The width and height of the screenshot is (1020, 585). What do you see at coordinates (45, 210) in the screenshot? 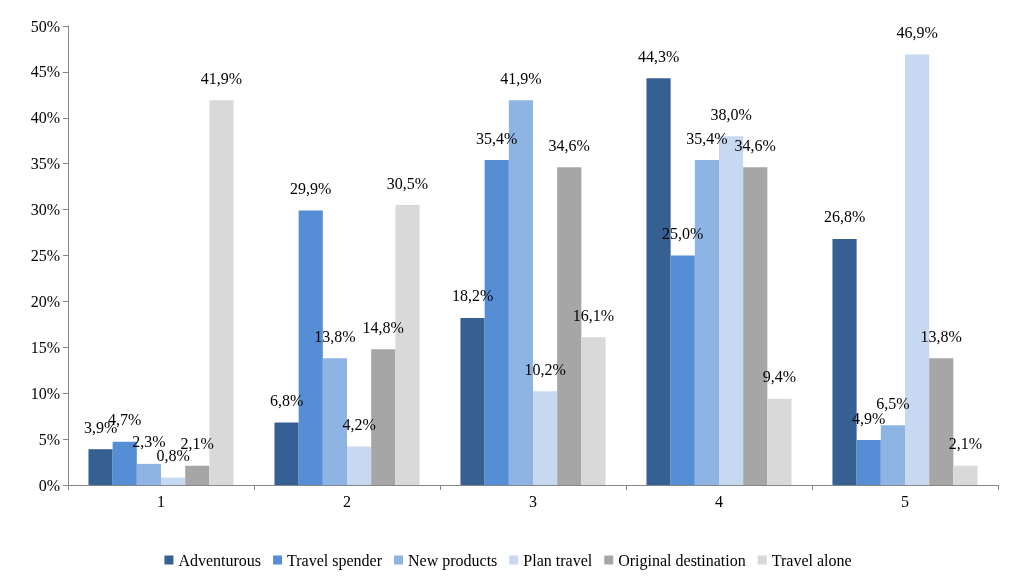
I see `y-tick-label: 30%` at bounding box center [45, 210].